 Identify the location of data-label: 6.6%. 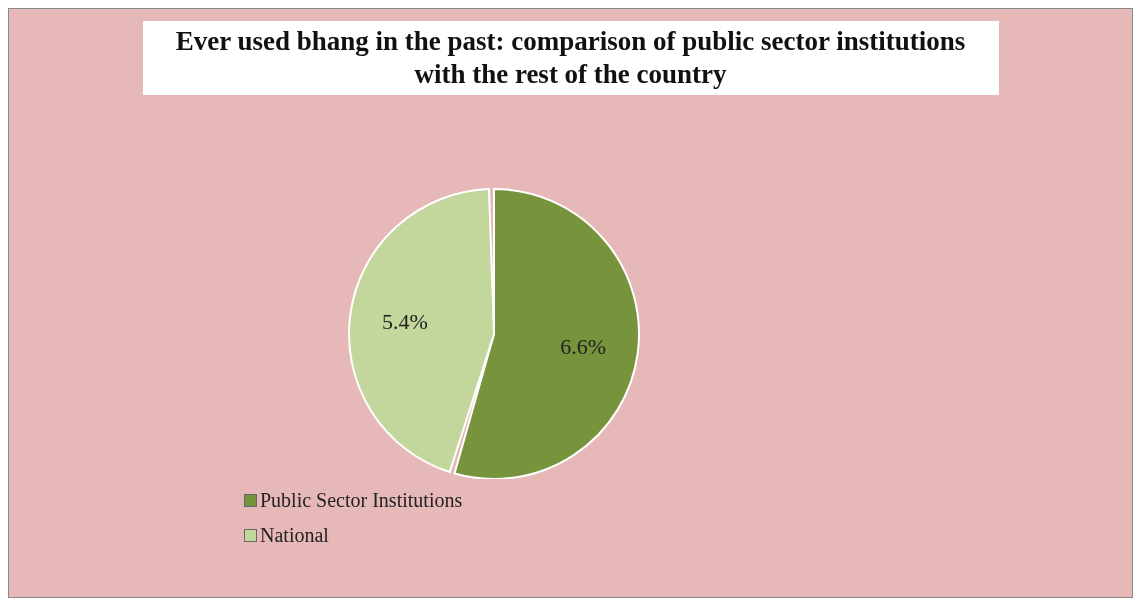
(583, 346).